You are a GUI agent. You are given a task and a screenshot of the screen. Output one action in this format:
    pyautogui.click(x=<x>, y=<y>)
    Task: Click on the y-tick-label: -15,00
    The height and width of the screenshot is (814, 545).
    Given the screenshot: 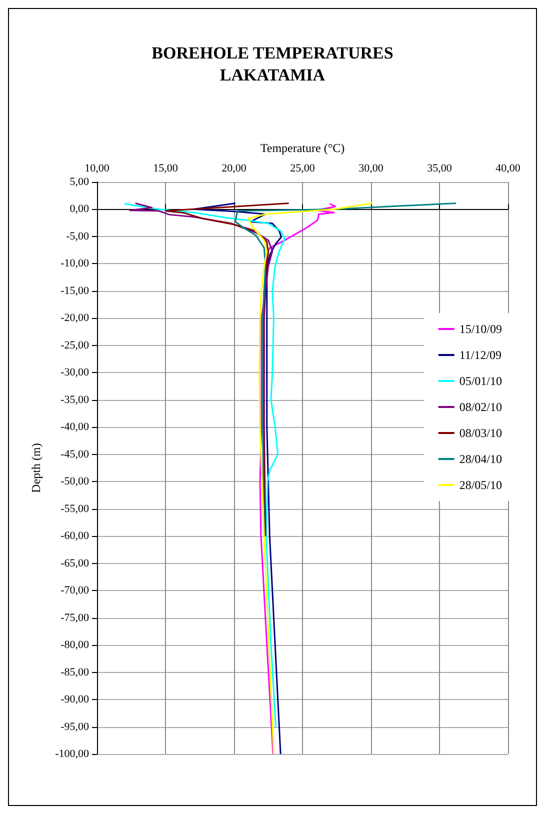 What is the action you would take?
    pyautogui.click(x=75, y=290)
    